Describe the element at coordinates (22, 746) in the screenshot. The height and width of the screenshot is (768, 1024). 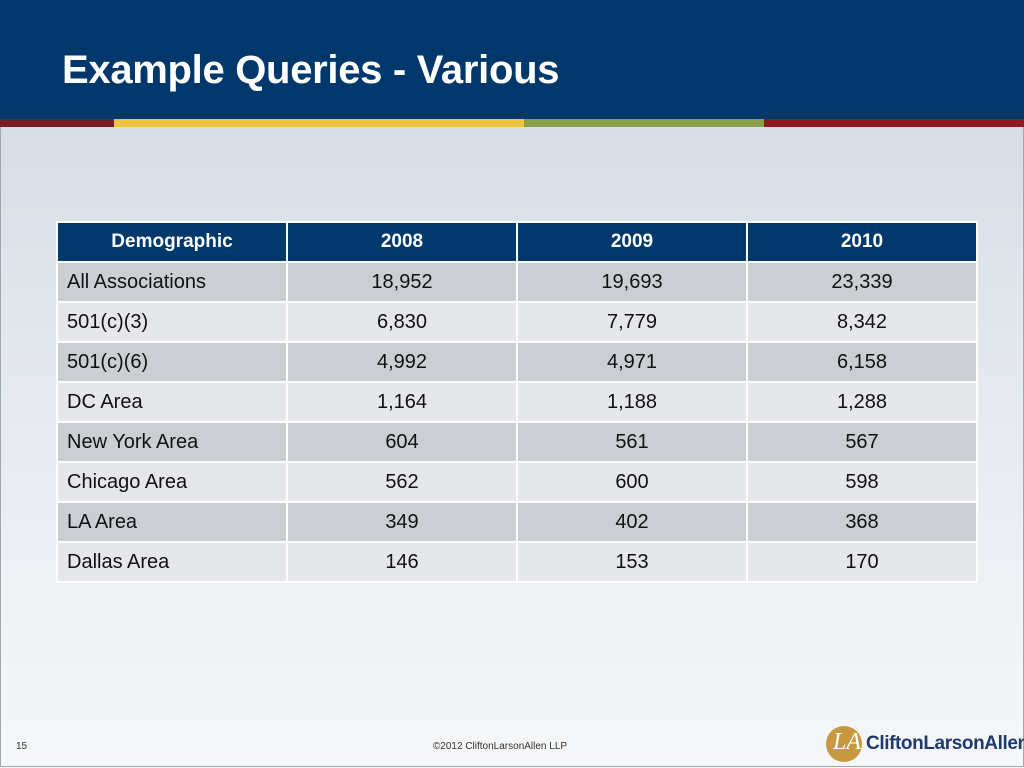
I see `page-number: 15` at that location.